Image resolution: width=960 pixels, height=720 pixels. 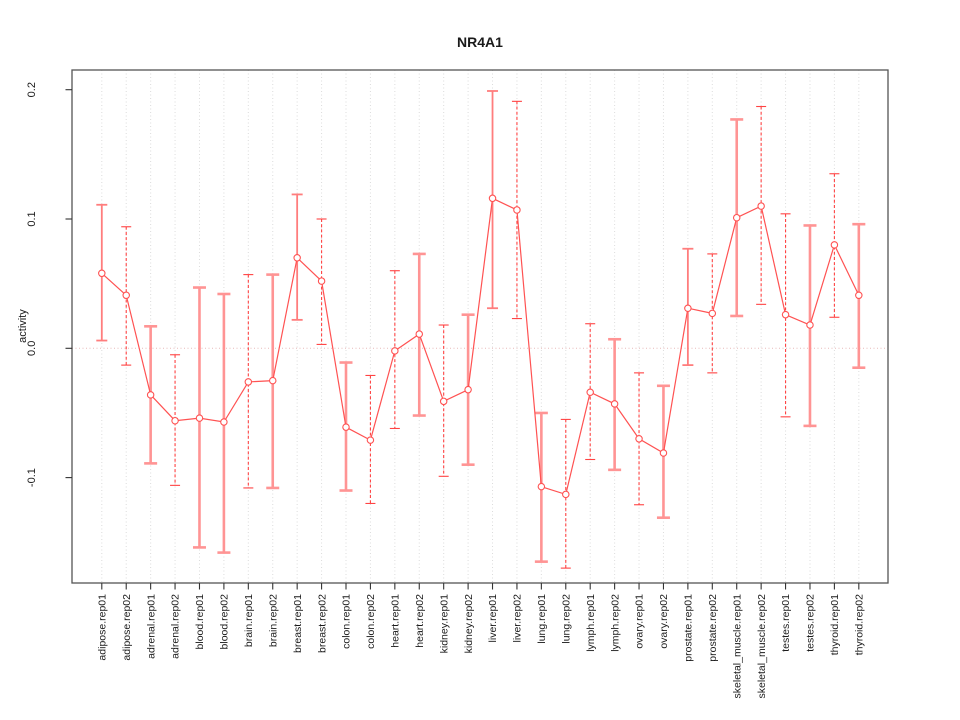 I want to click on x-tick-label: breast.rep02, so click(x=322, y=623).